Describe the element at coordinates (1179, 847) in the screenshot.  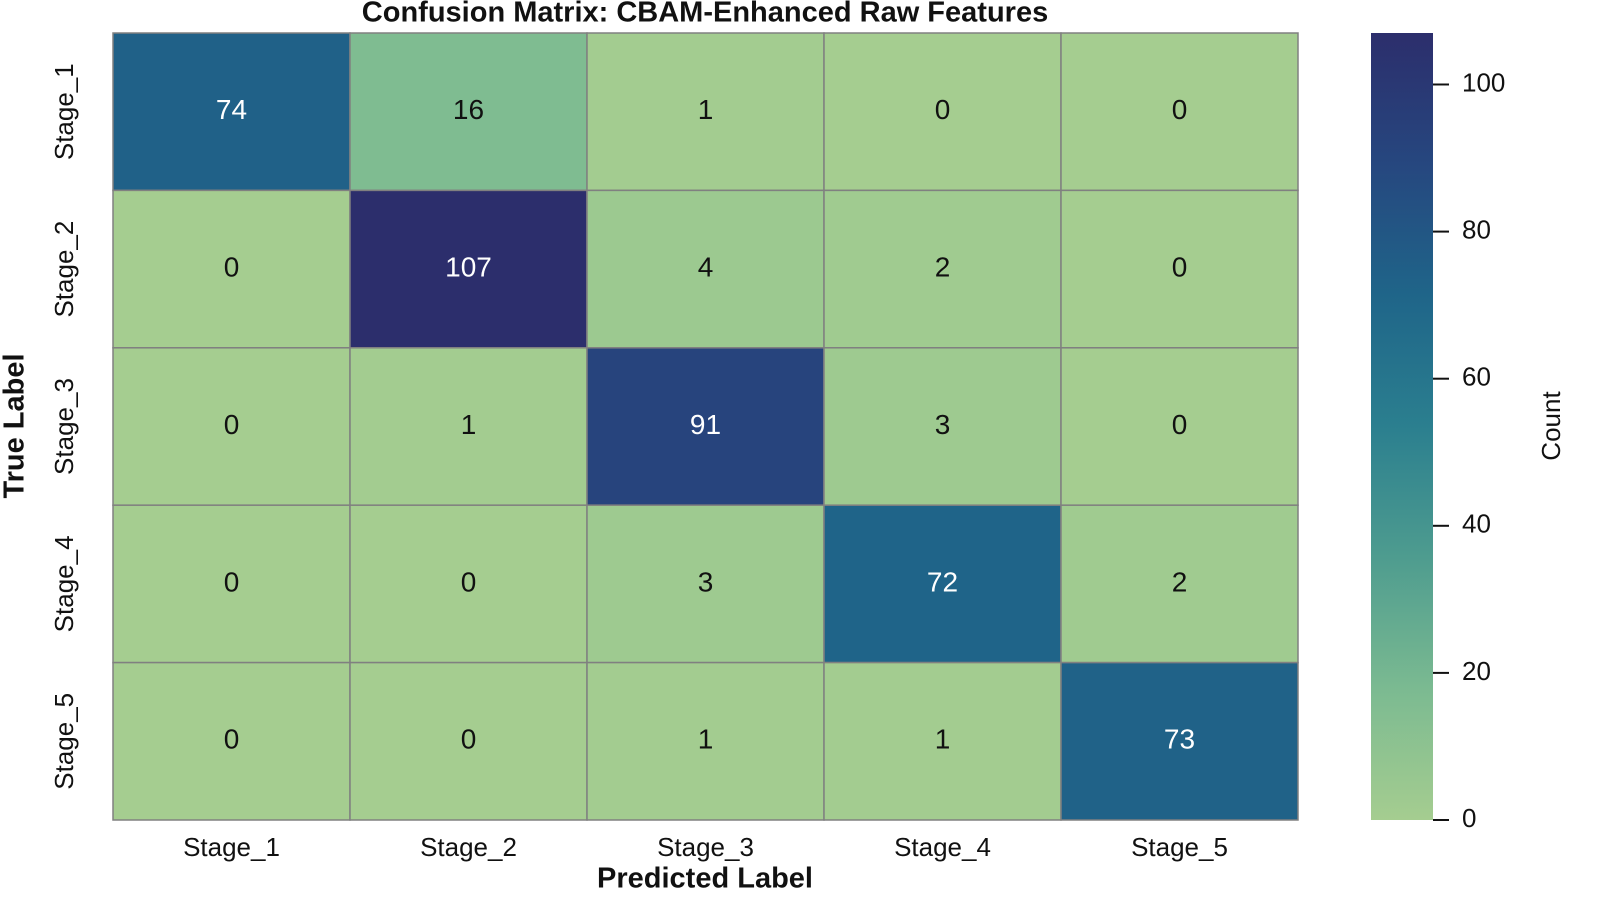
I see `x-tick-label: Stage_5` at that location.